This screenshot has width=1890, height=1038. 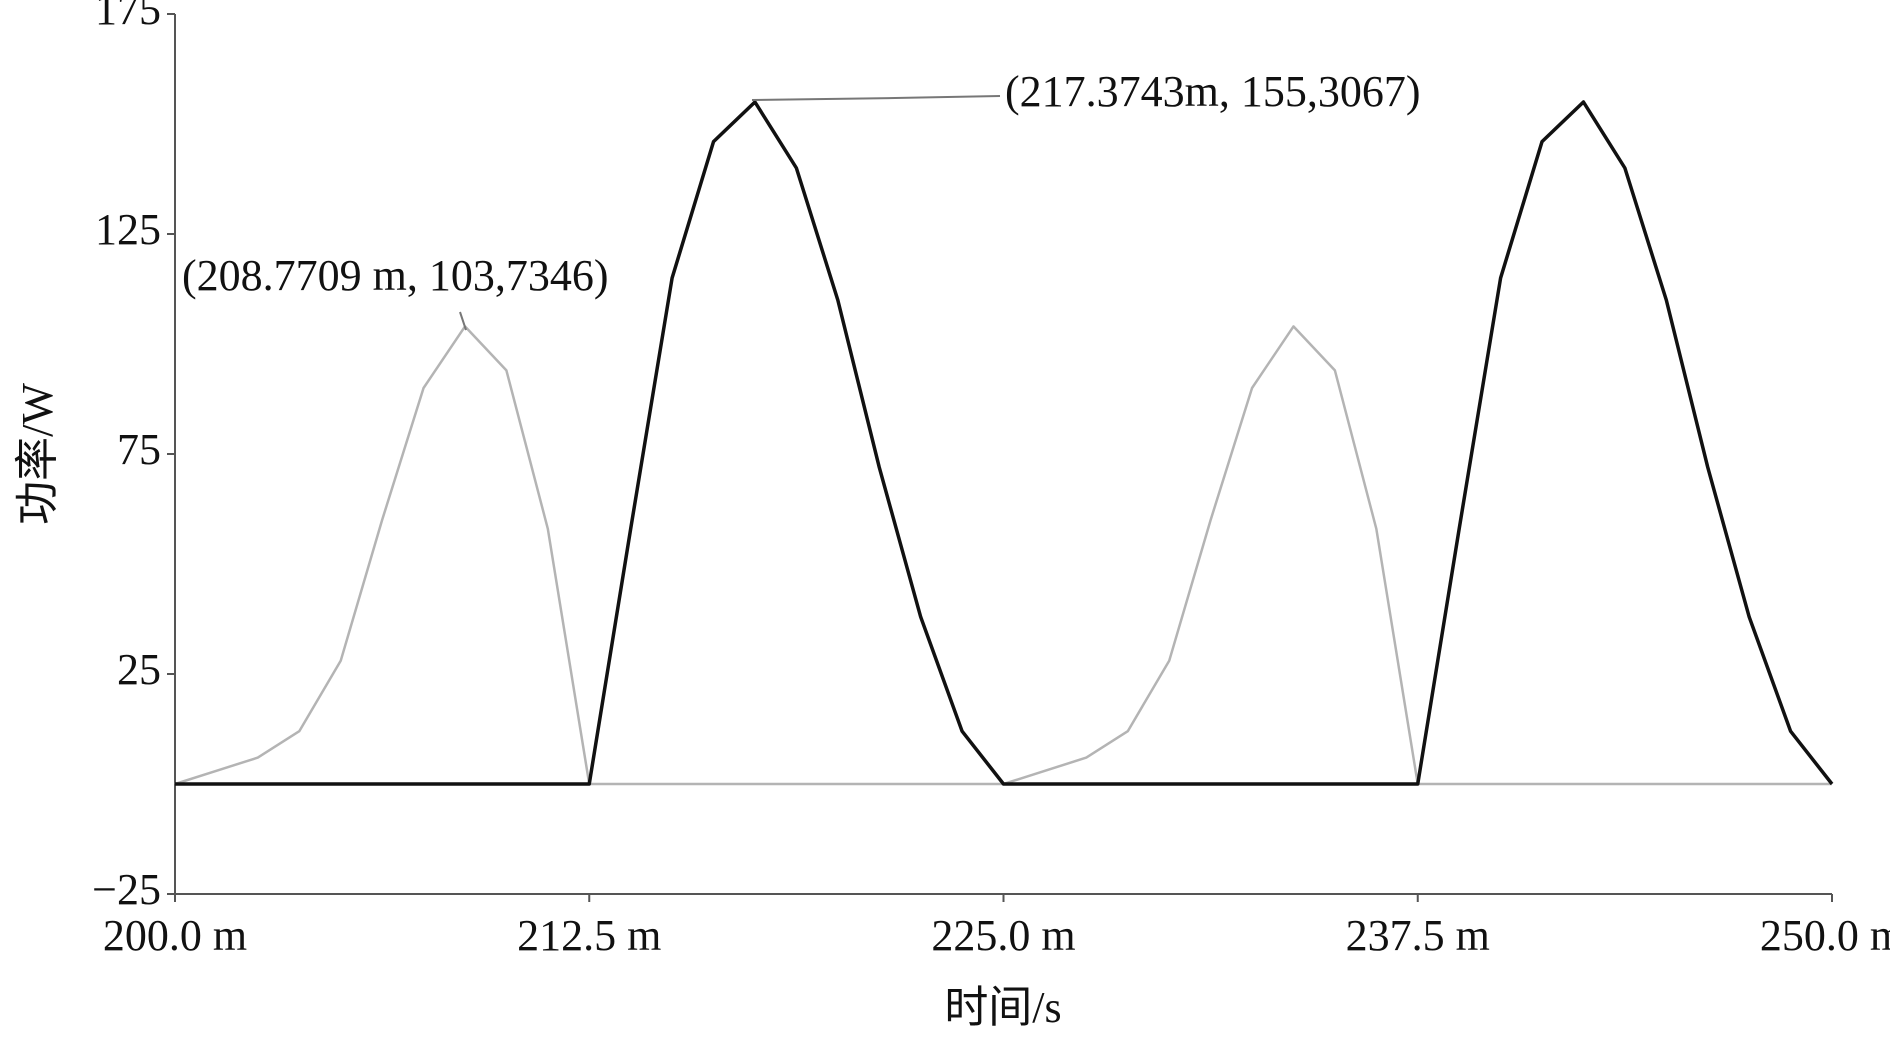 What do you see at coordinates (139, 449) in the screenshot?
I see `y-tick-label: 75` at bounding box center [139, 449].